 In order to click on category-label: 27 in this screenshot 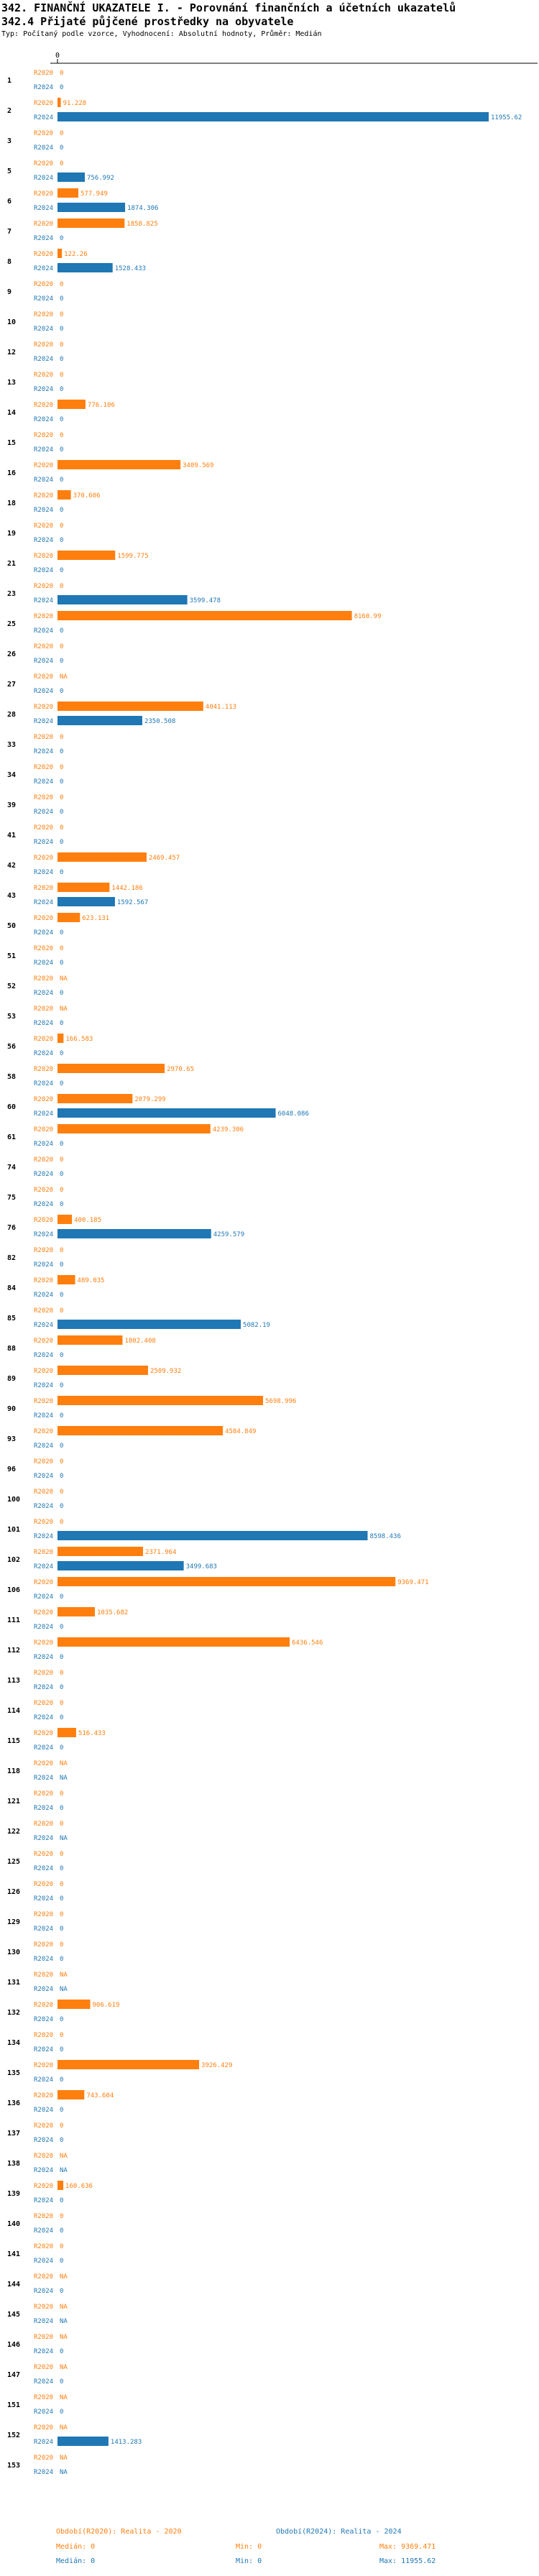, I will do `click(11, 685)`.